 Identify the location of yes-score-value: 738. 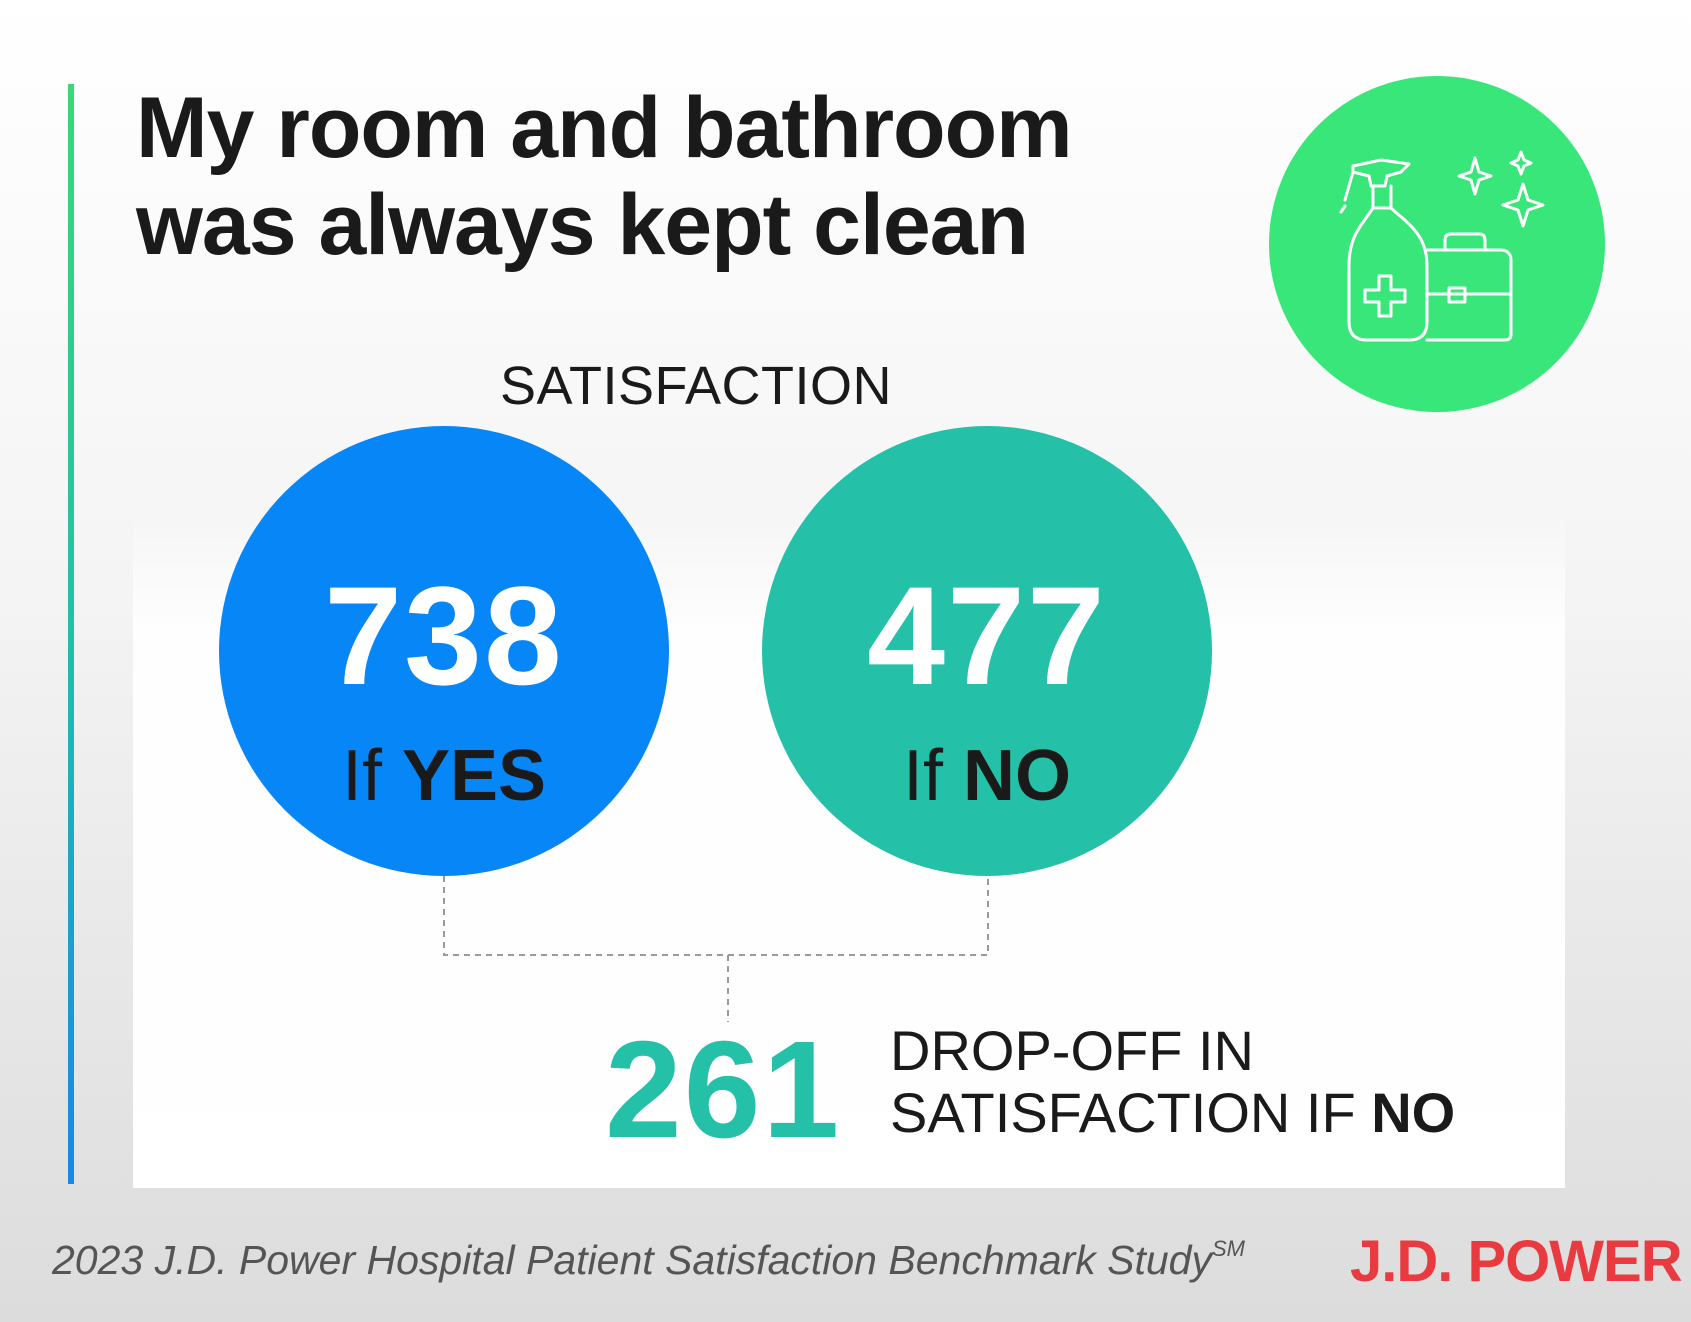
(444, 635).